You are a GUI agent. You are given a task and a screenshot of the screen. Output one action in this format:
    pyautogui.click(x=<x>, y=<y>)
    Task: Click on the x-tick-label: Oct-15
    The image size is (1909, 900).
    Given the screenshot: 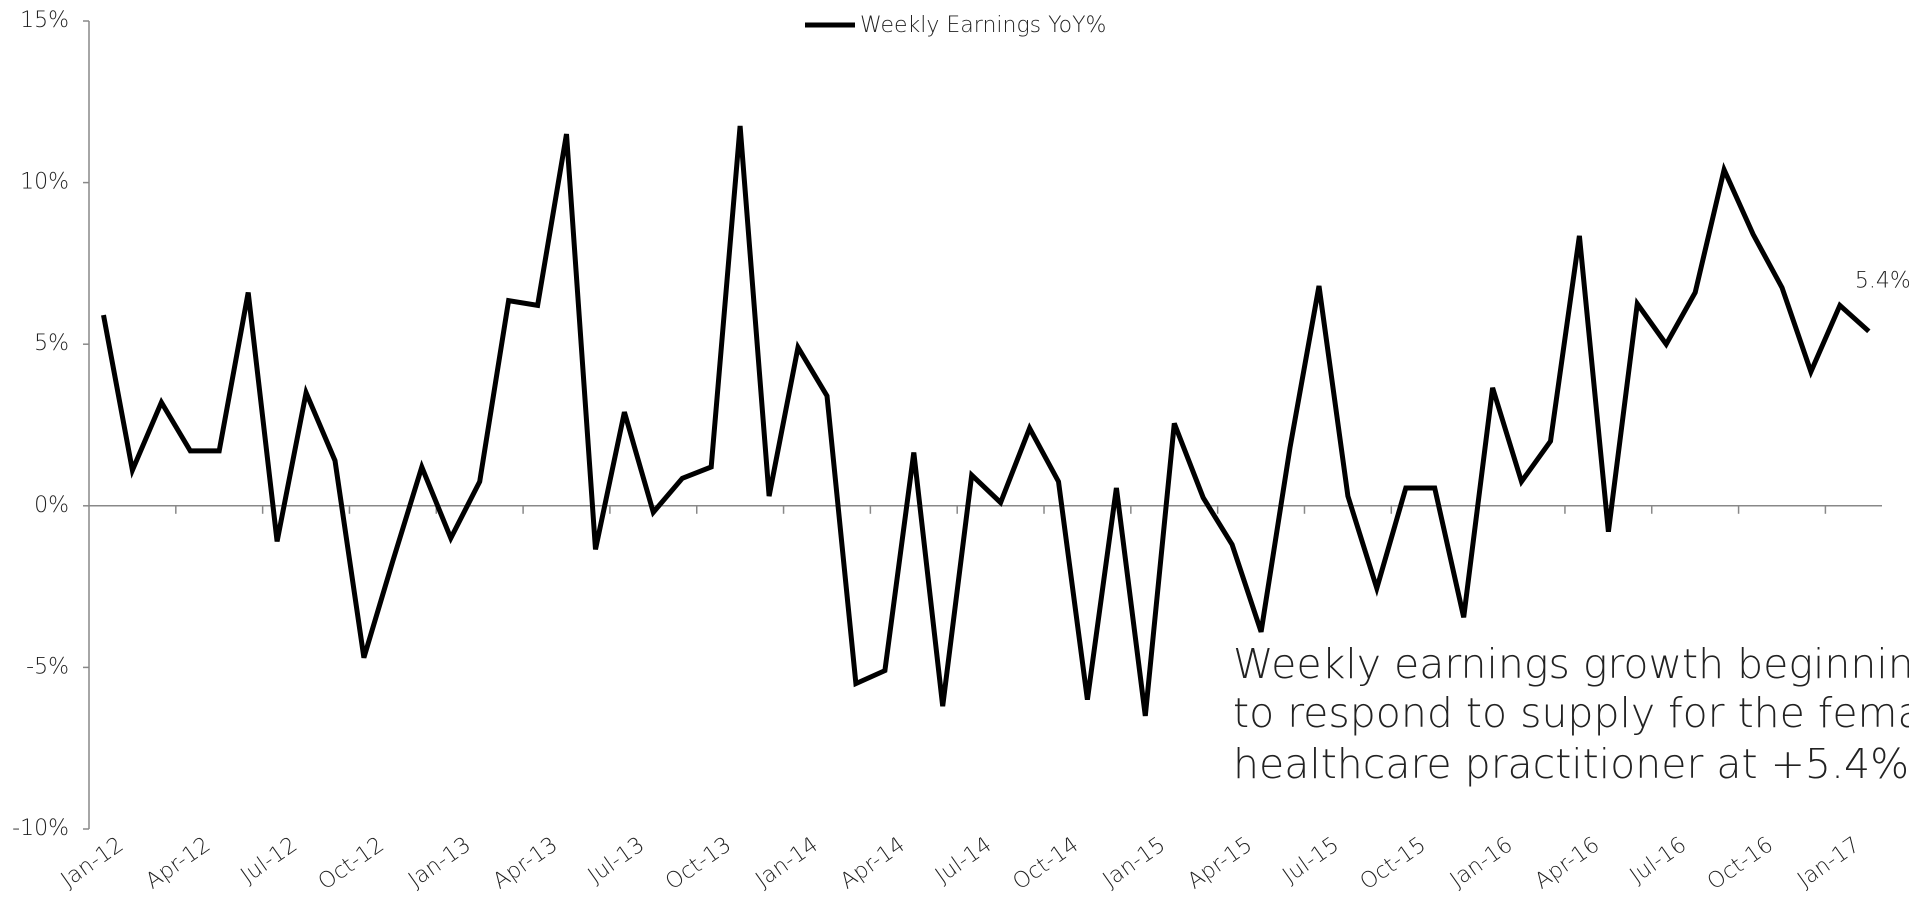 What is the action you would take?
    pyautogui.click(x=1393, y=863)
    